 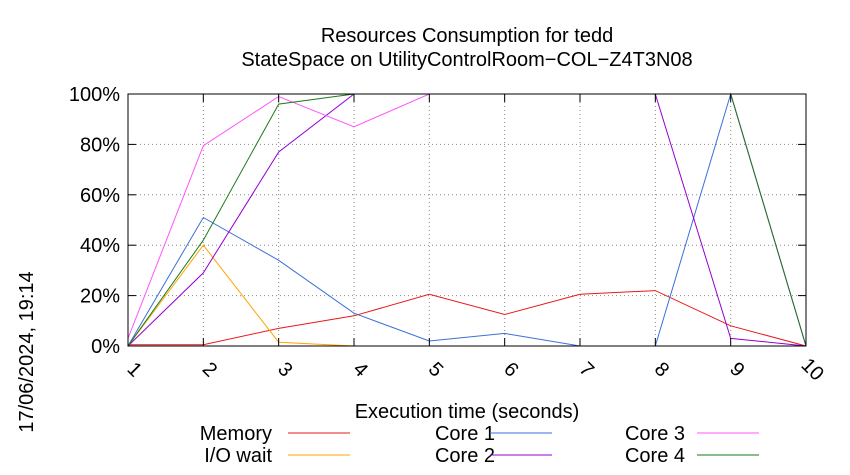 What do you see at coordinates (238, 456) in the screenshot?
I see `legend-label-i-o-wait: I/O wait` at bounding box center [238, 456].